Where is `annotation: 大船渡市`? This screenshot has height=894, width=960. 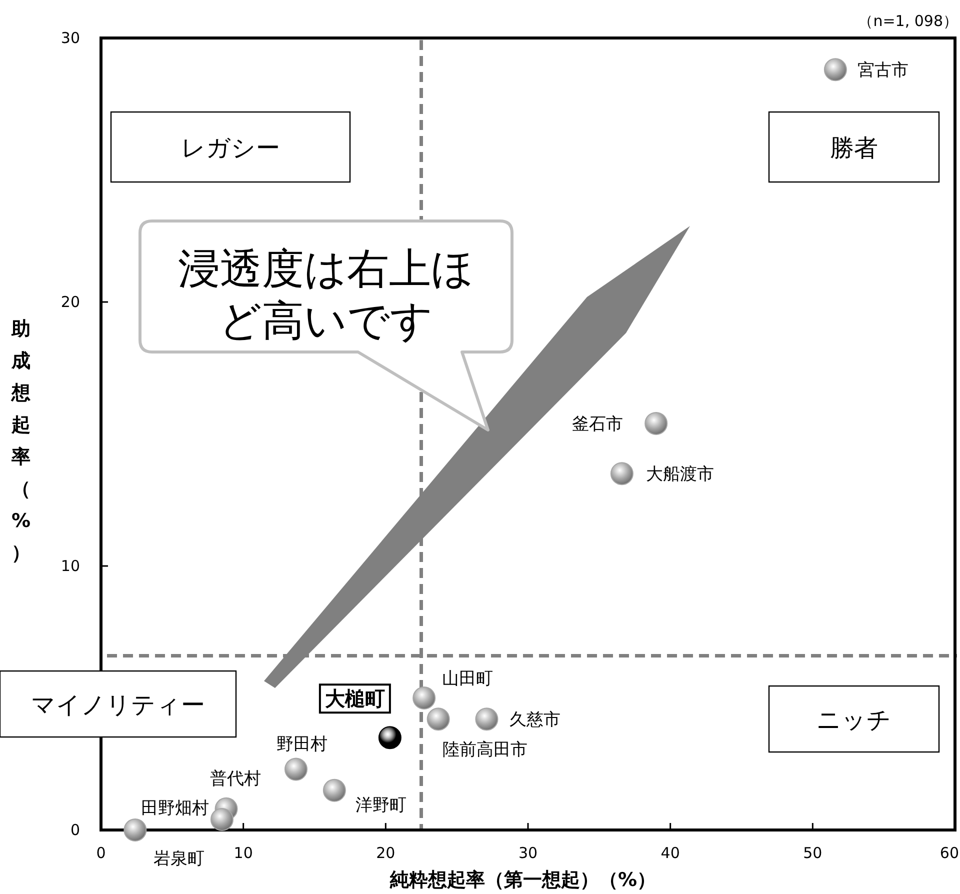
annotation: 大船渡市 is located at coordinates (680, 474).